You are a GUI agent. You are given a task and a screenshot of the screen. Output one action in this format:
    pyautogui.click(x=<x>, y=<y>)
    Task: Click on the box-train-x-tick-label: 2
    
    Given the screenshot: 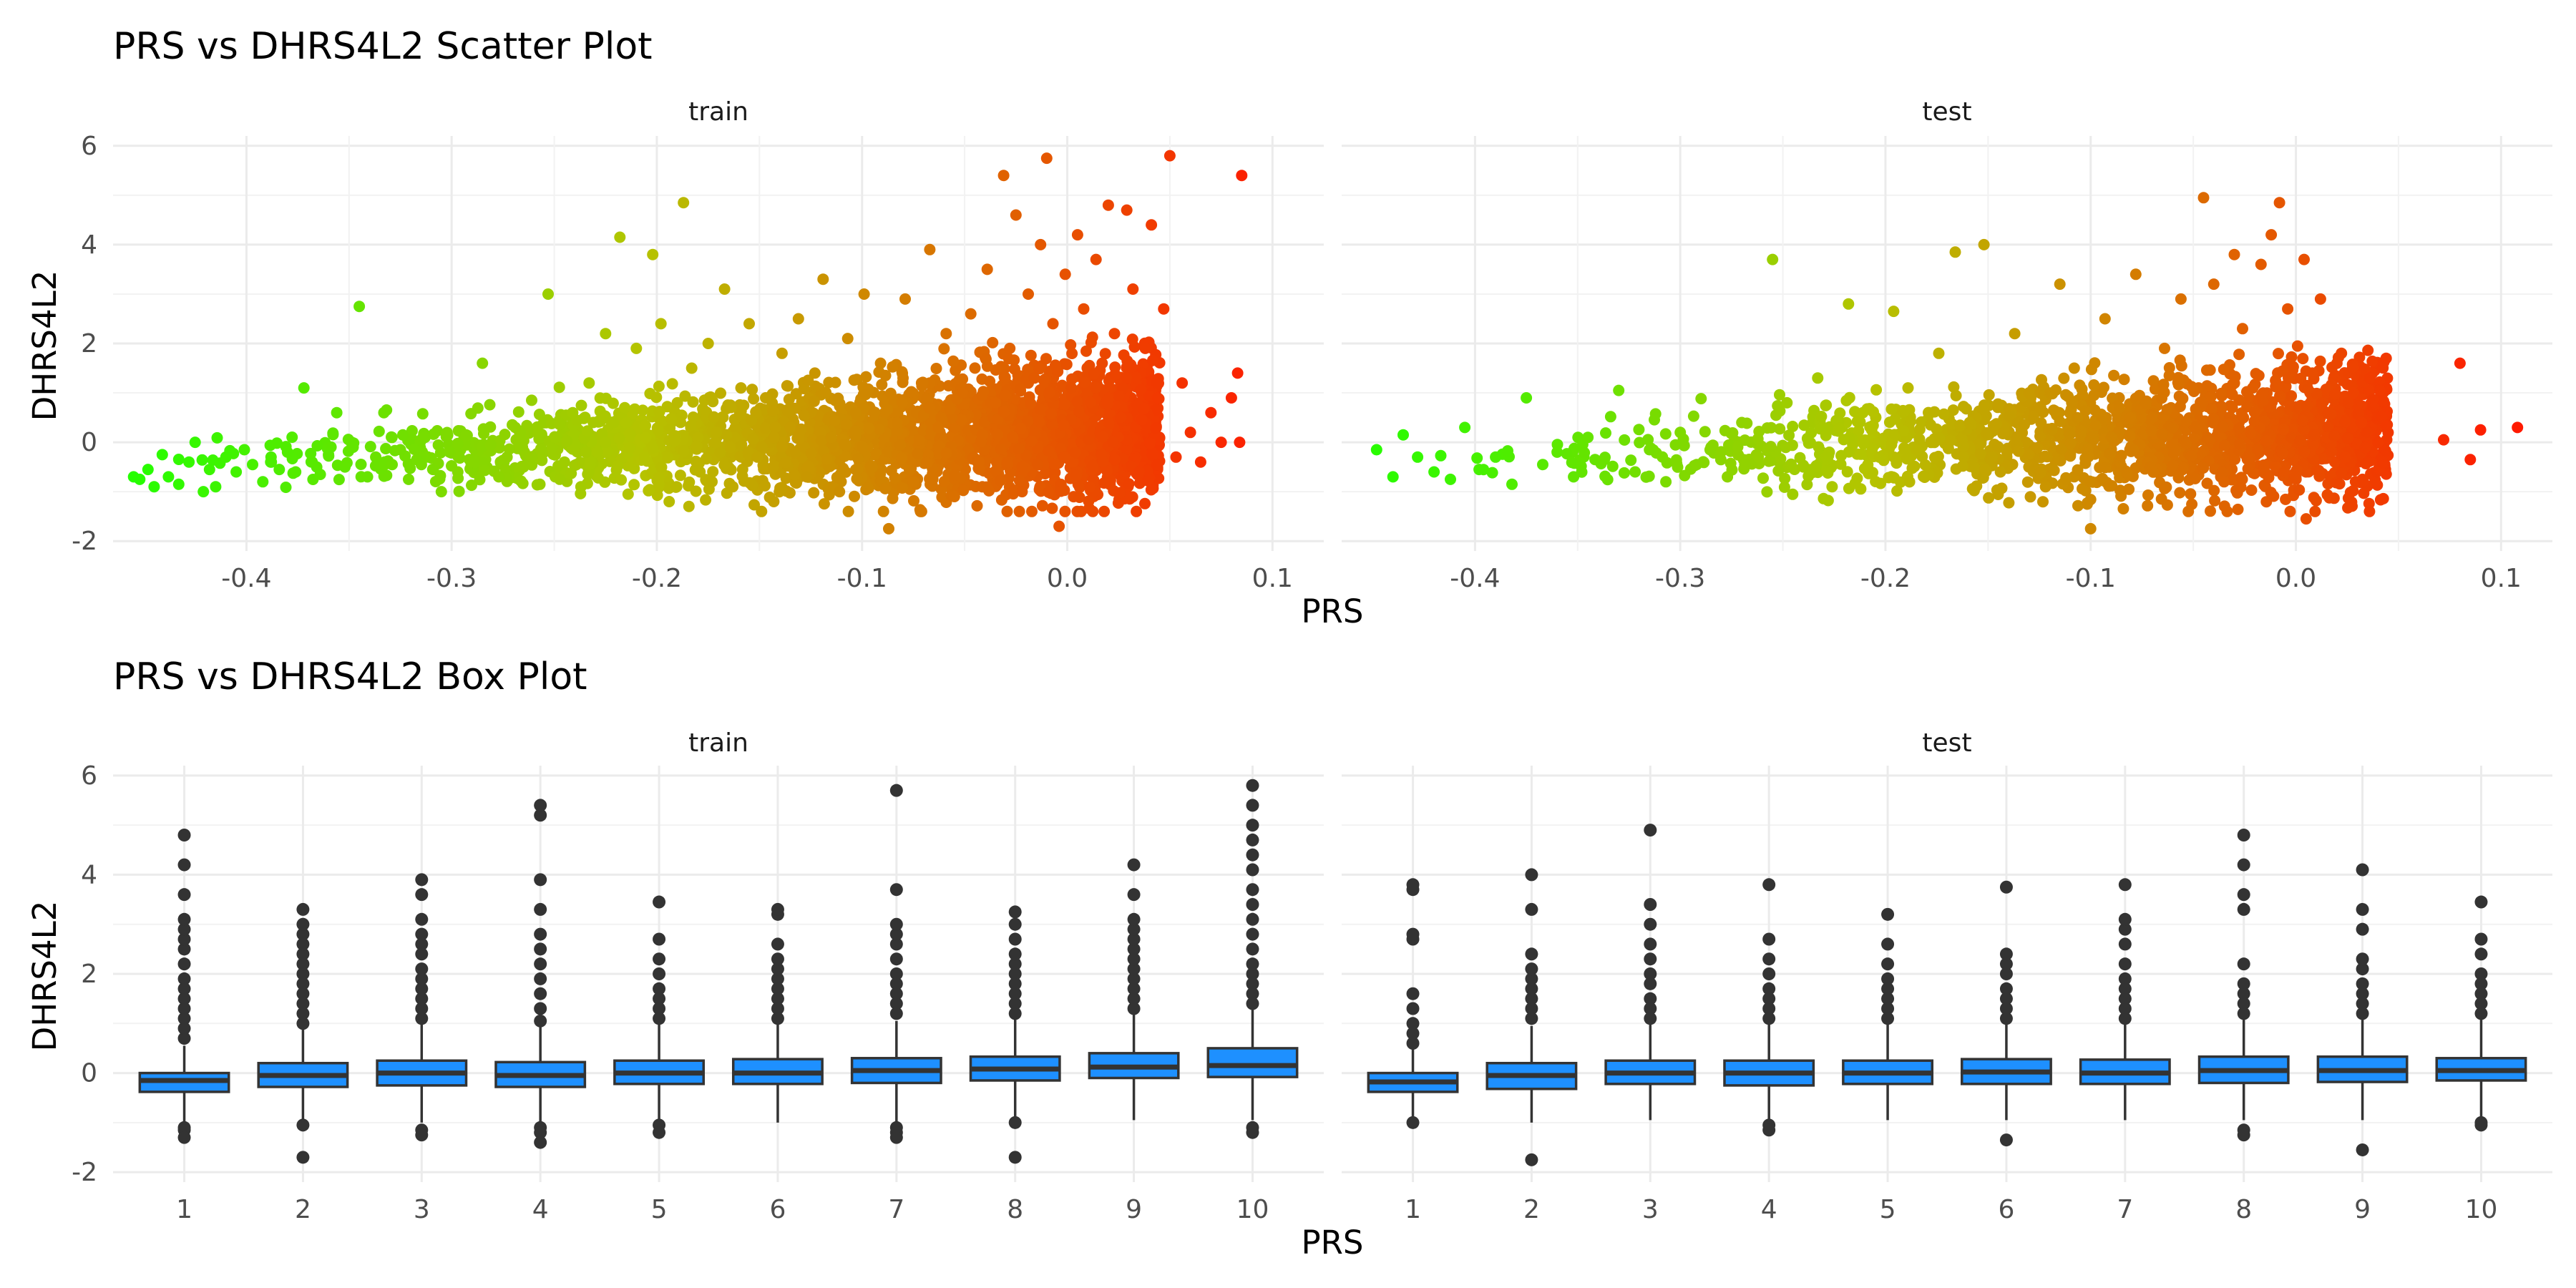 What is the action you would take?
    pyautogui.click(x=303, y=1209)
    